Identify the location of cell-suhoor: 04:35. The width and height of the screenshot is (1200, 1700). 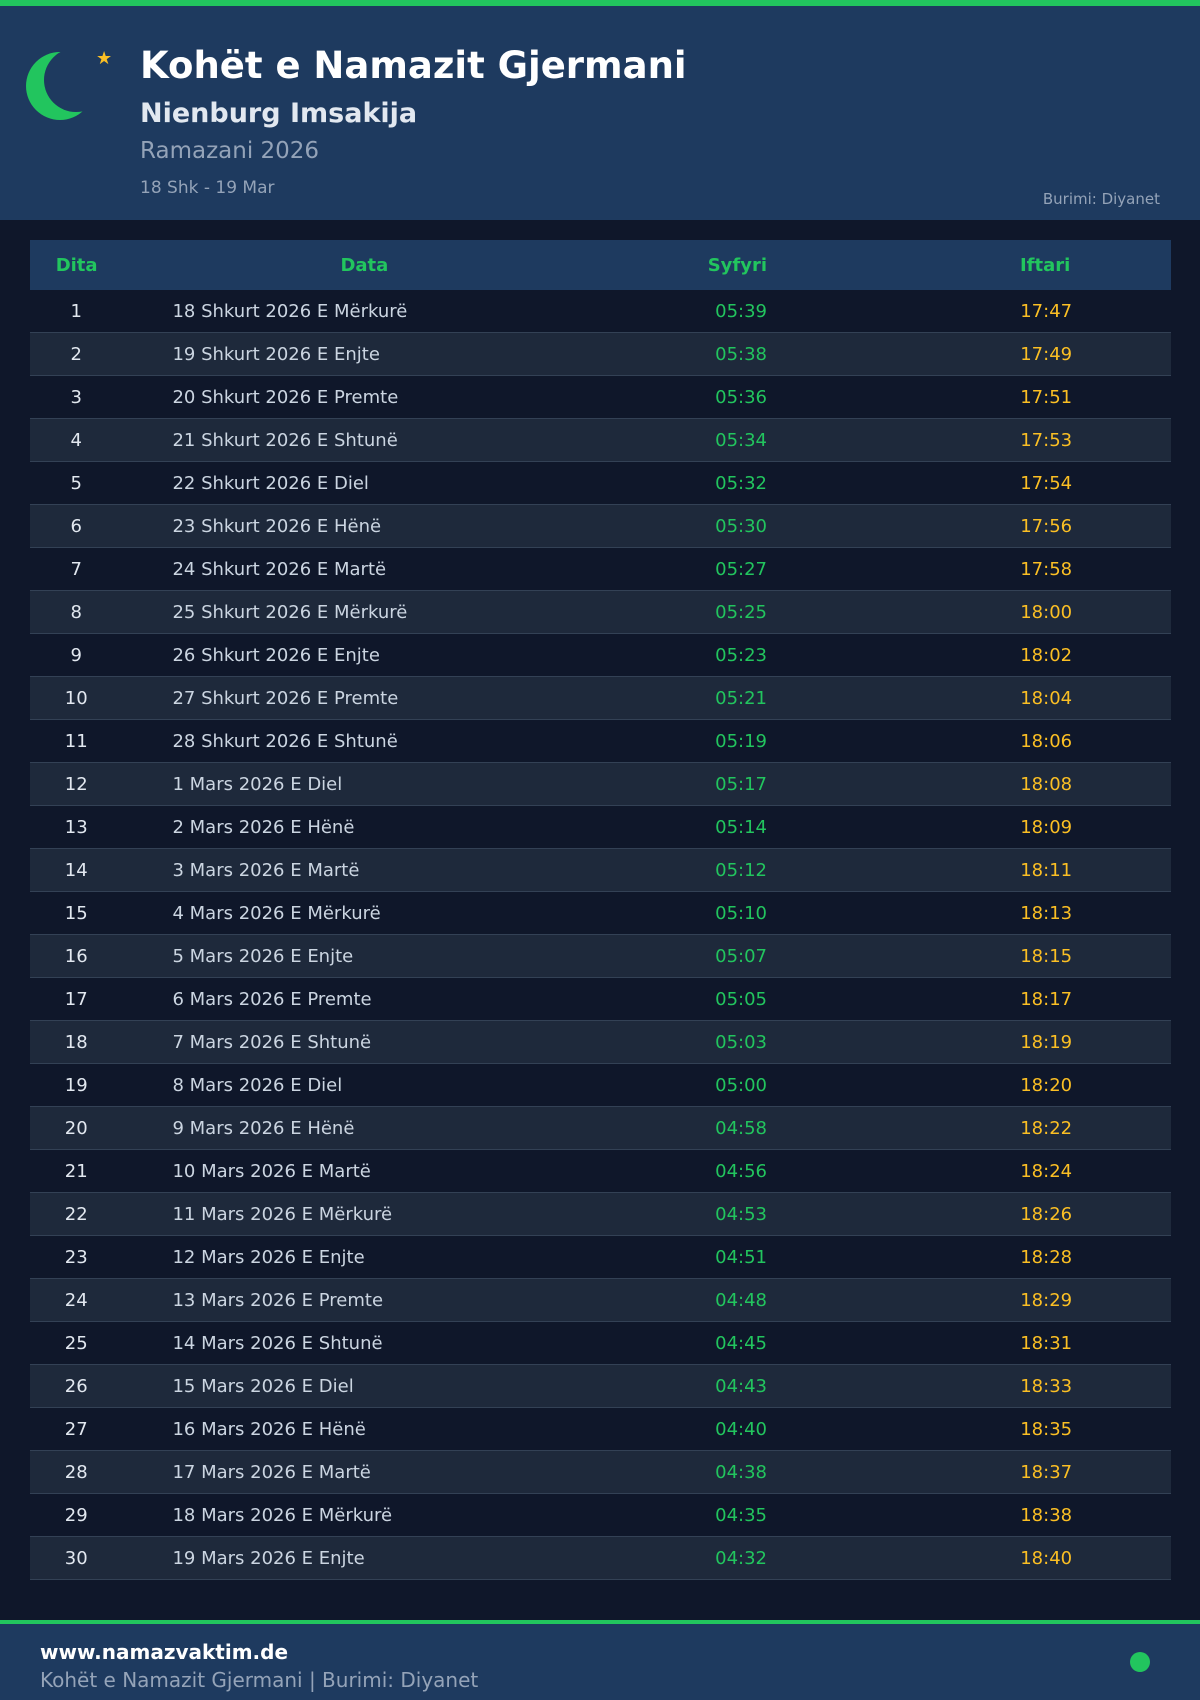
(741, 1515).